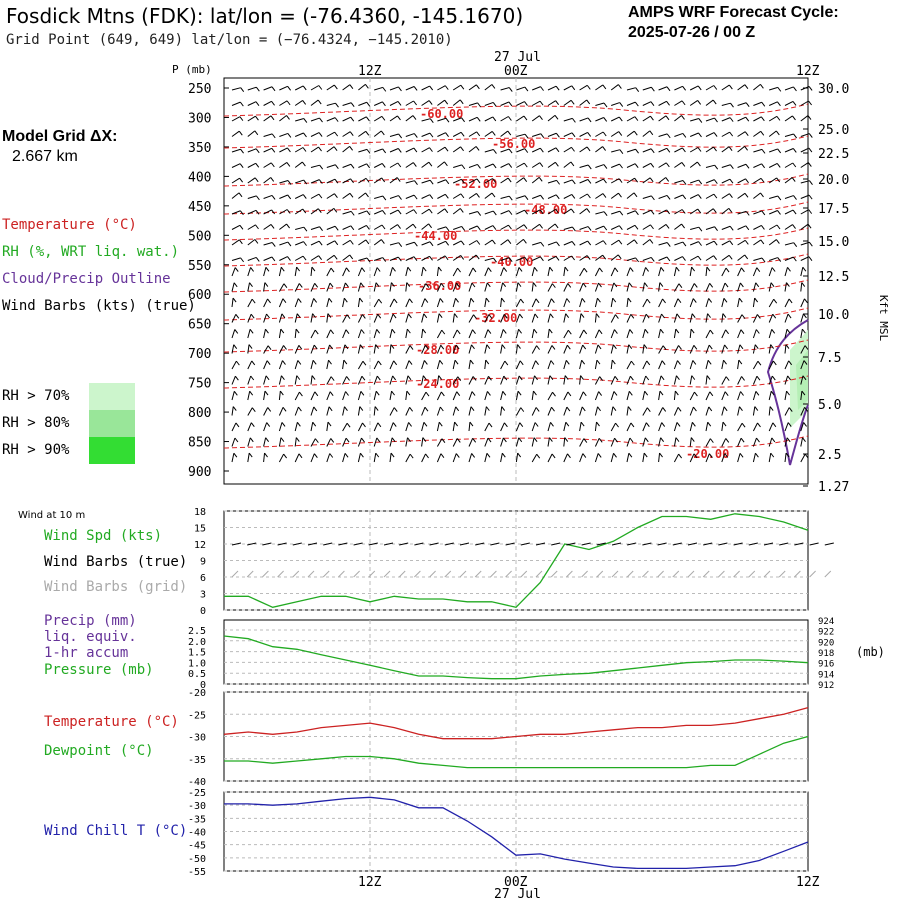 The width and height of the screenshot is (900, 900). What do you see at coordinates (197, 642) in the screenshot?
I see `precip-tick-label: 2.0` at bounding box center [197, 642].